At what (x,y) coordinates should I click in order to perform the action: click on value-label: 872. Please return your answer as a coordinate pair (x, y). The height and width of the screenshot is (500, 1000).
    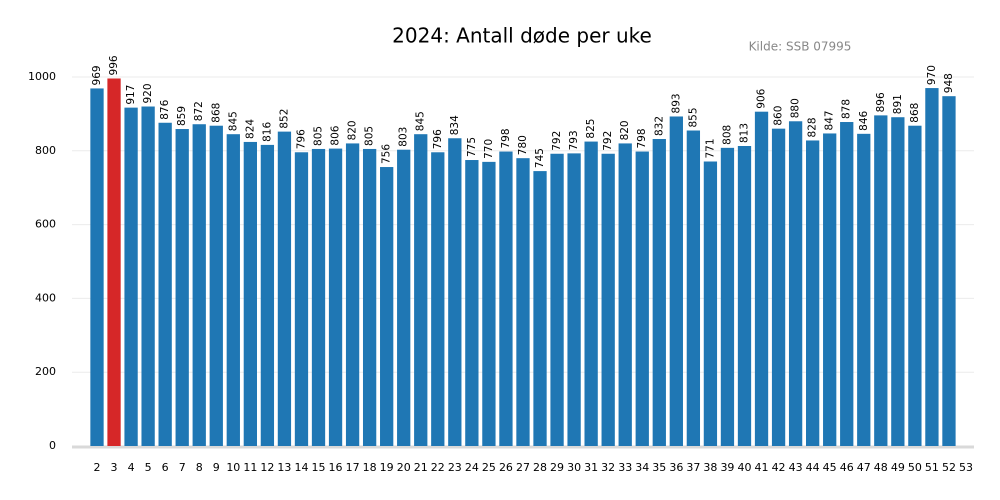
    Looking at the image, I should click on (199, 111).